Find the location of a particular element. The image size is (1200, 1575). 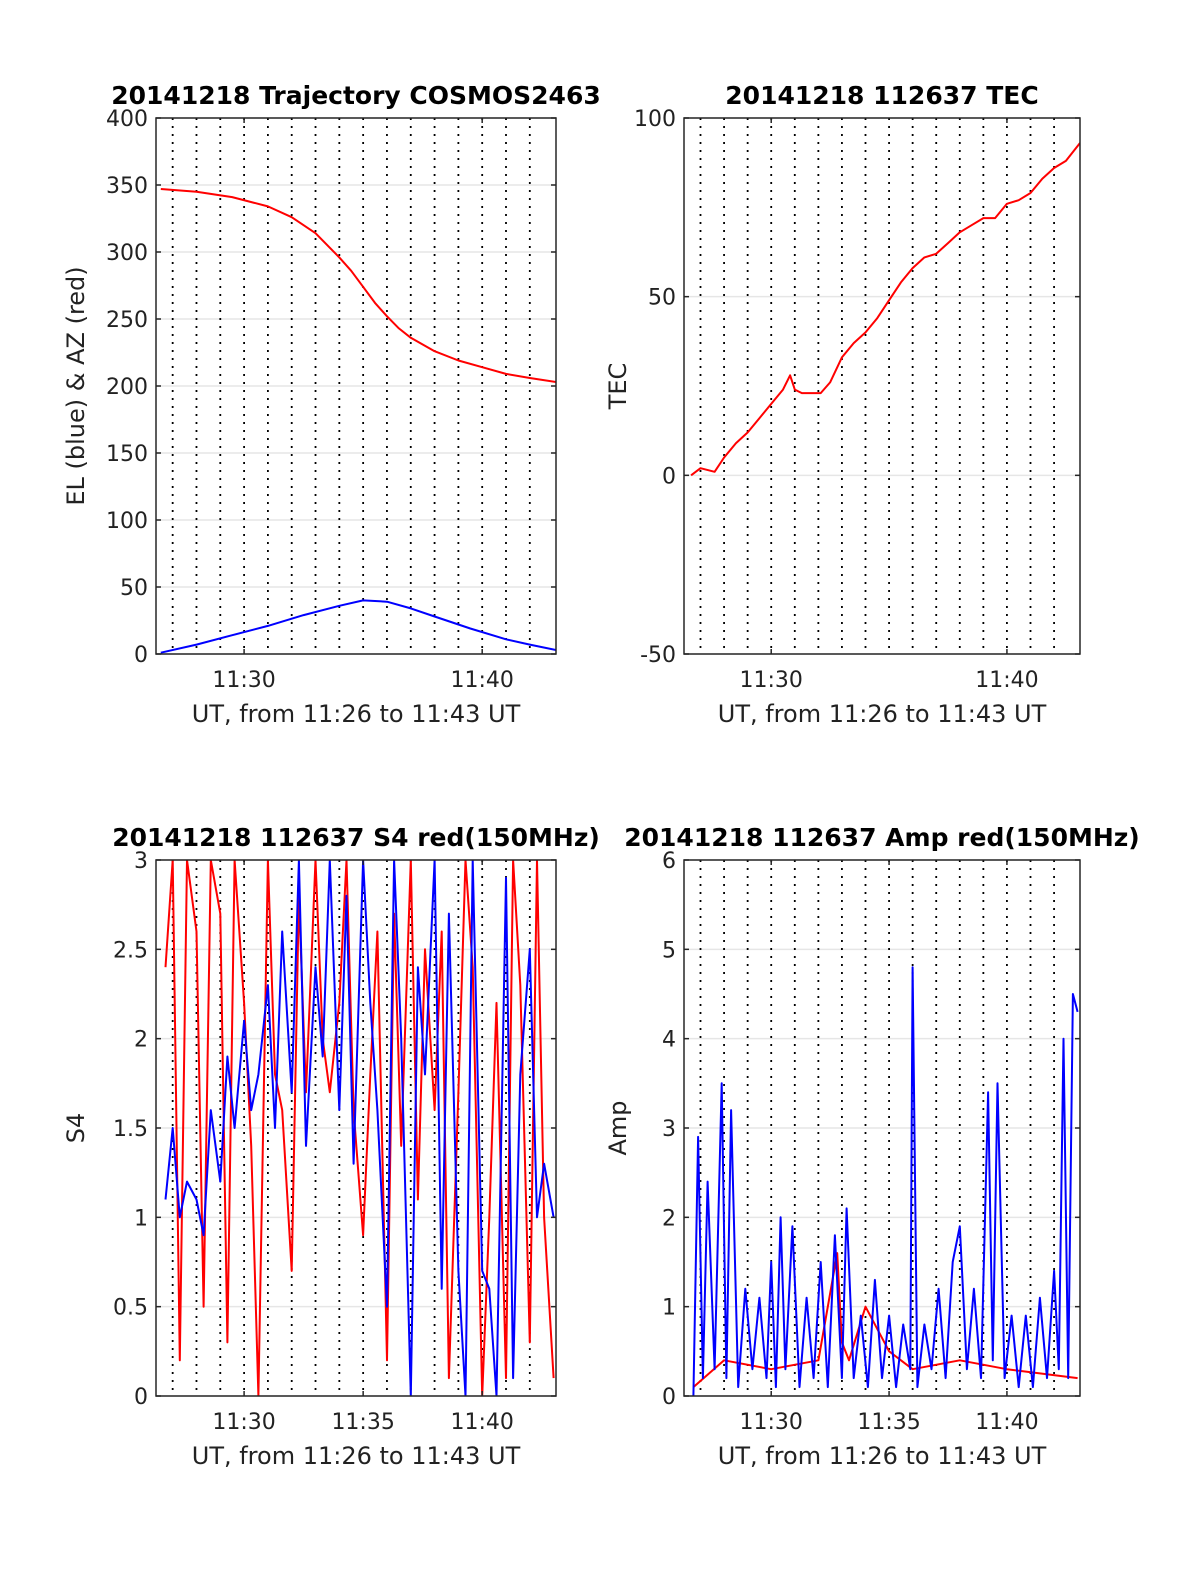

y-tick-label: 400 is located at coordinates (127, 119).